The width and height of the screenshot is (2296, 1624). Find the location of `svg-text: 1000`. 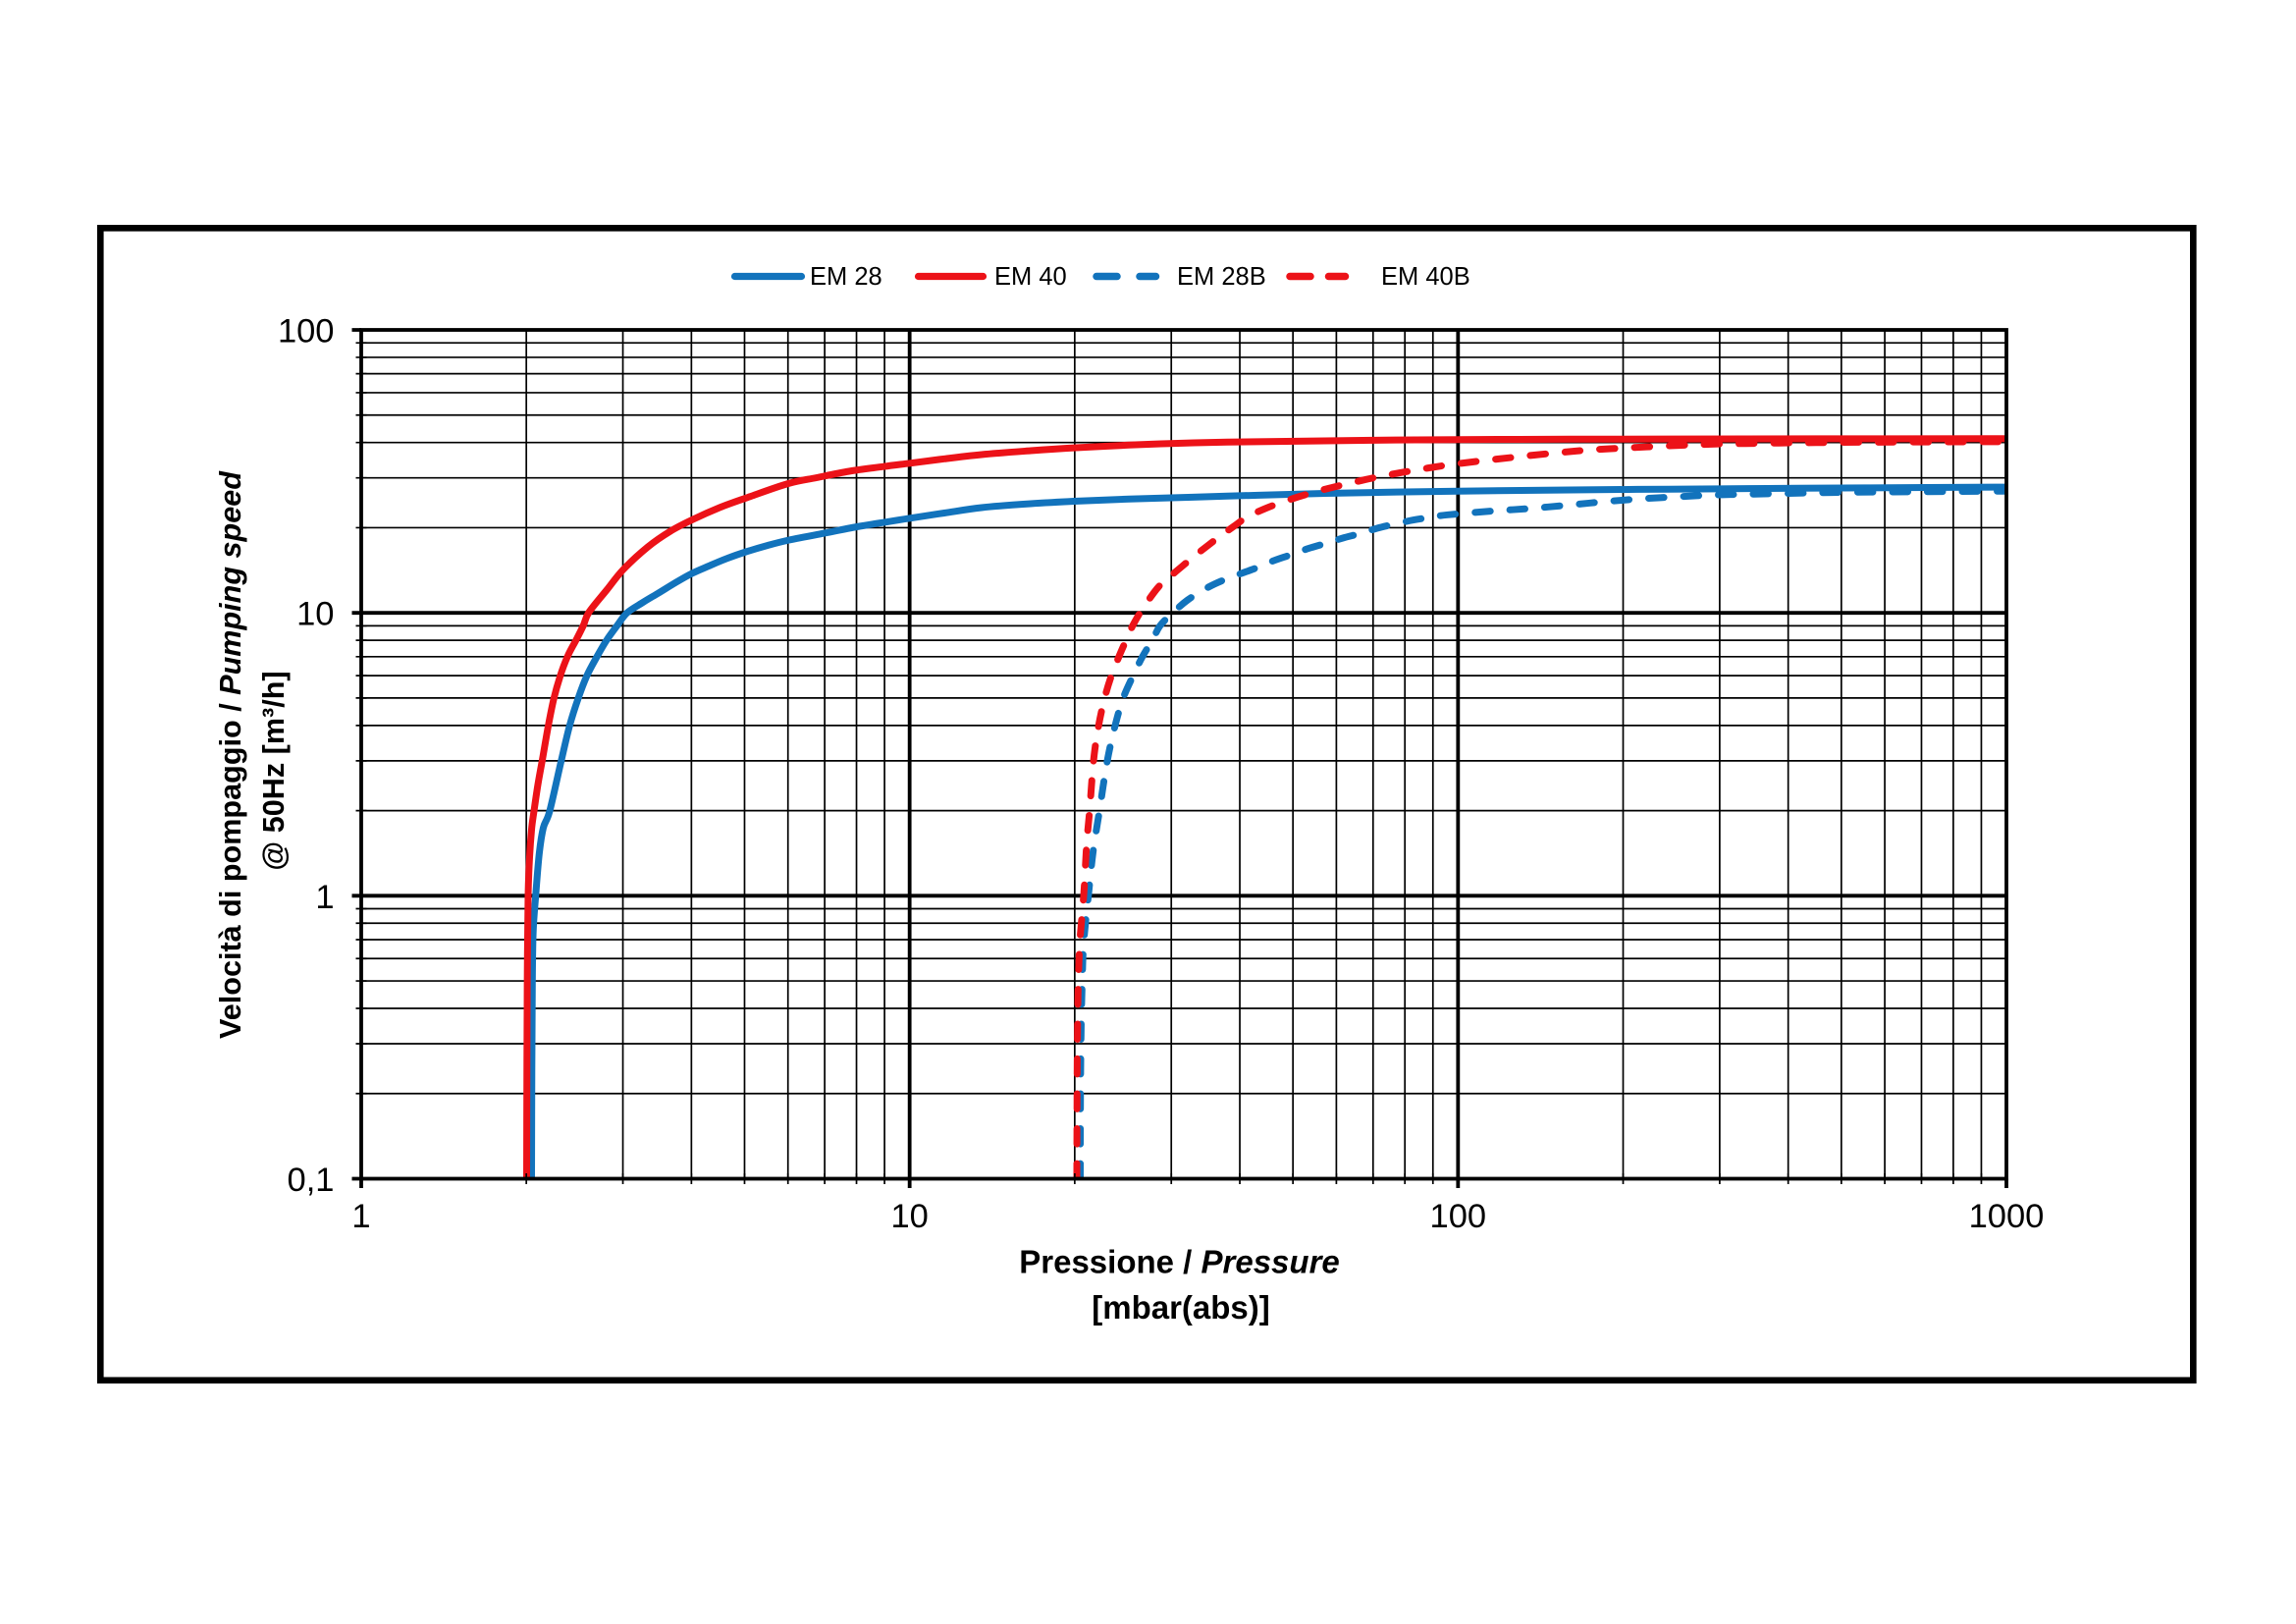

svg-text: 1000 is located at coordinates (2007, 1216).